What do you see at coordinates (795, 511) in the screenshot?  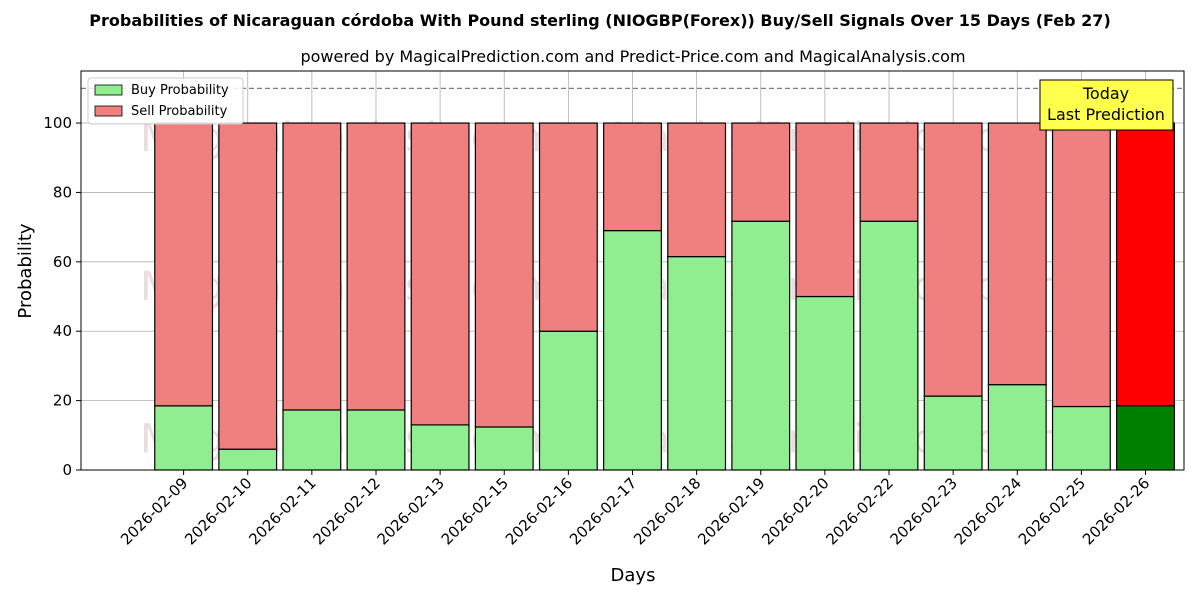 I see `x-tick-label: 2026-02-20` at bounding box center [795, 511].